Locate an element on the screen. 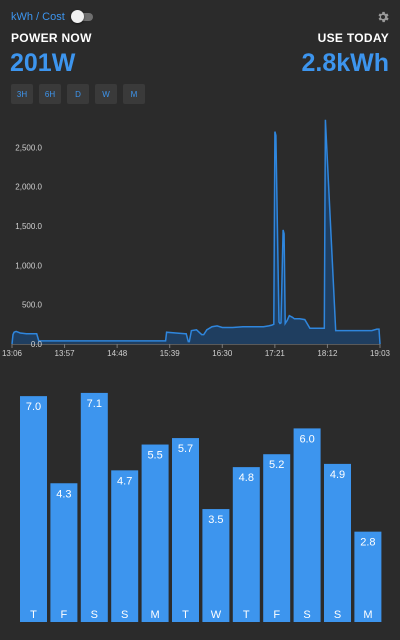 Image resolution: width=400 pixels, height=640 pixels. x-tick-label: 16:30 is located at coordinates (222, 353).